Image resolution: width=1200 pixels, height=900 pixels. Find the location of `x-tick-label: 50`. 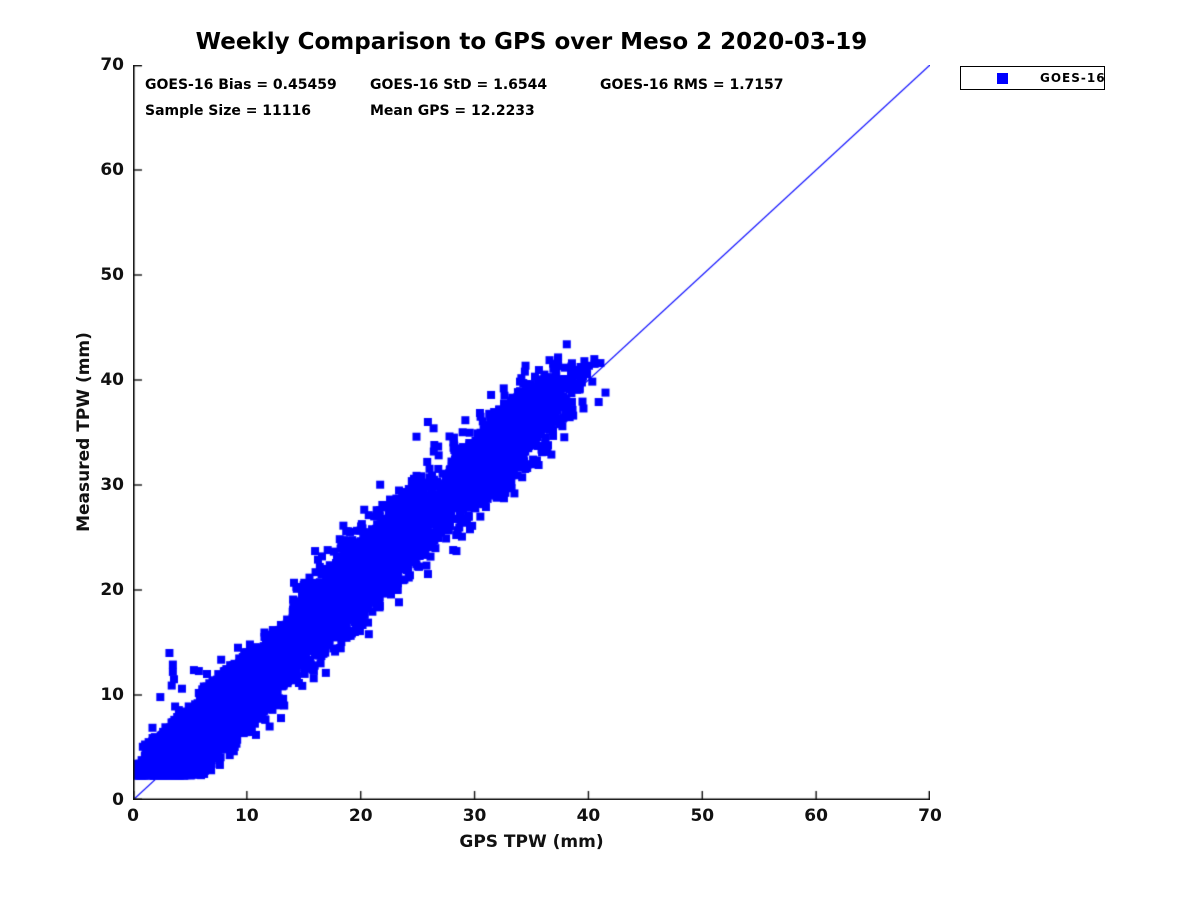

x-tick-label: 50 is located at coordinates (702, 816).